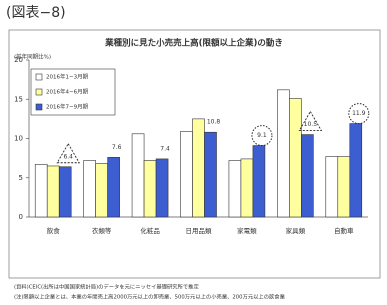 This screenshot has height=305, width=387. Describe the element at coordinates (67, 107) in the screenshot. I see `legend-label: 2016年7−9月期` at that location.